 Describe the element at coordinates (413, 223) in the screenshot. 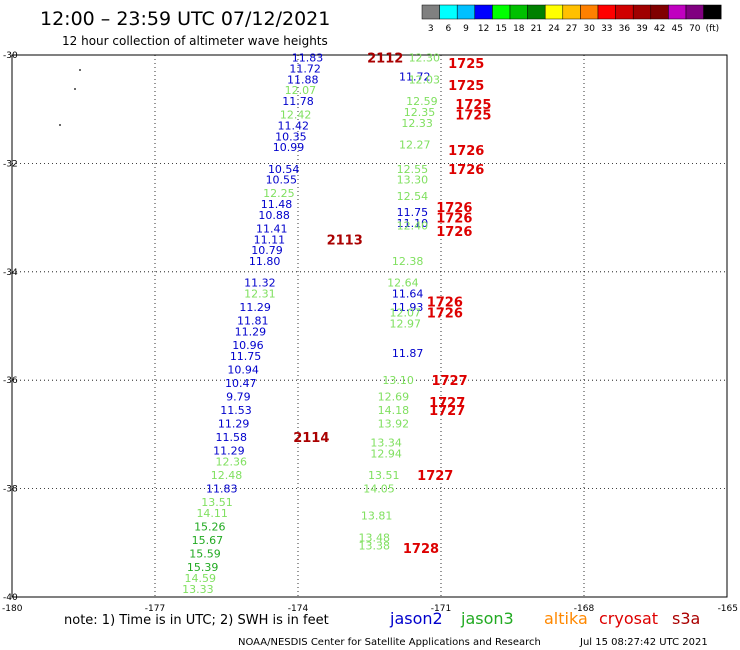

I see `jason2-swh-label: 11.10` at that location.